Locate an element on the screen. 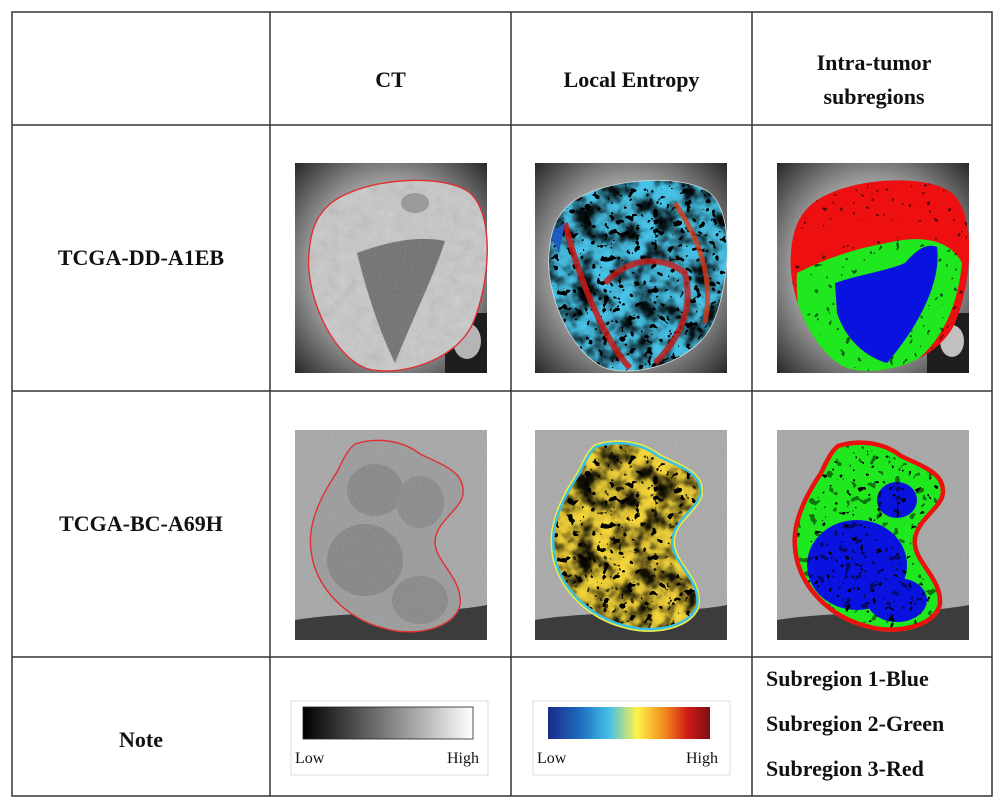 This screenshot has height=804, width=1004. header-line-1: Intra-tumor is located at coordinates (874, 62).